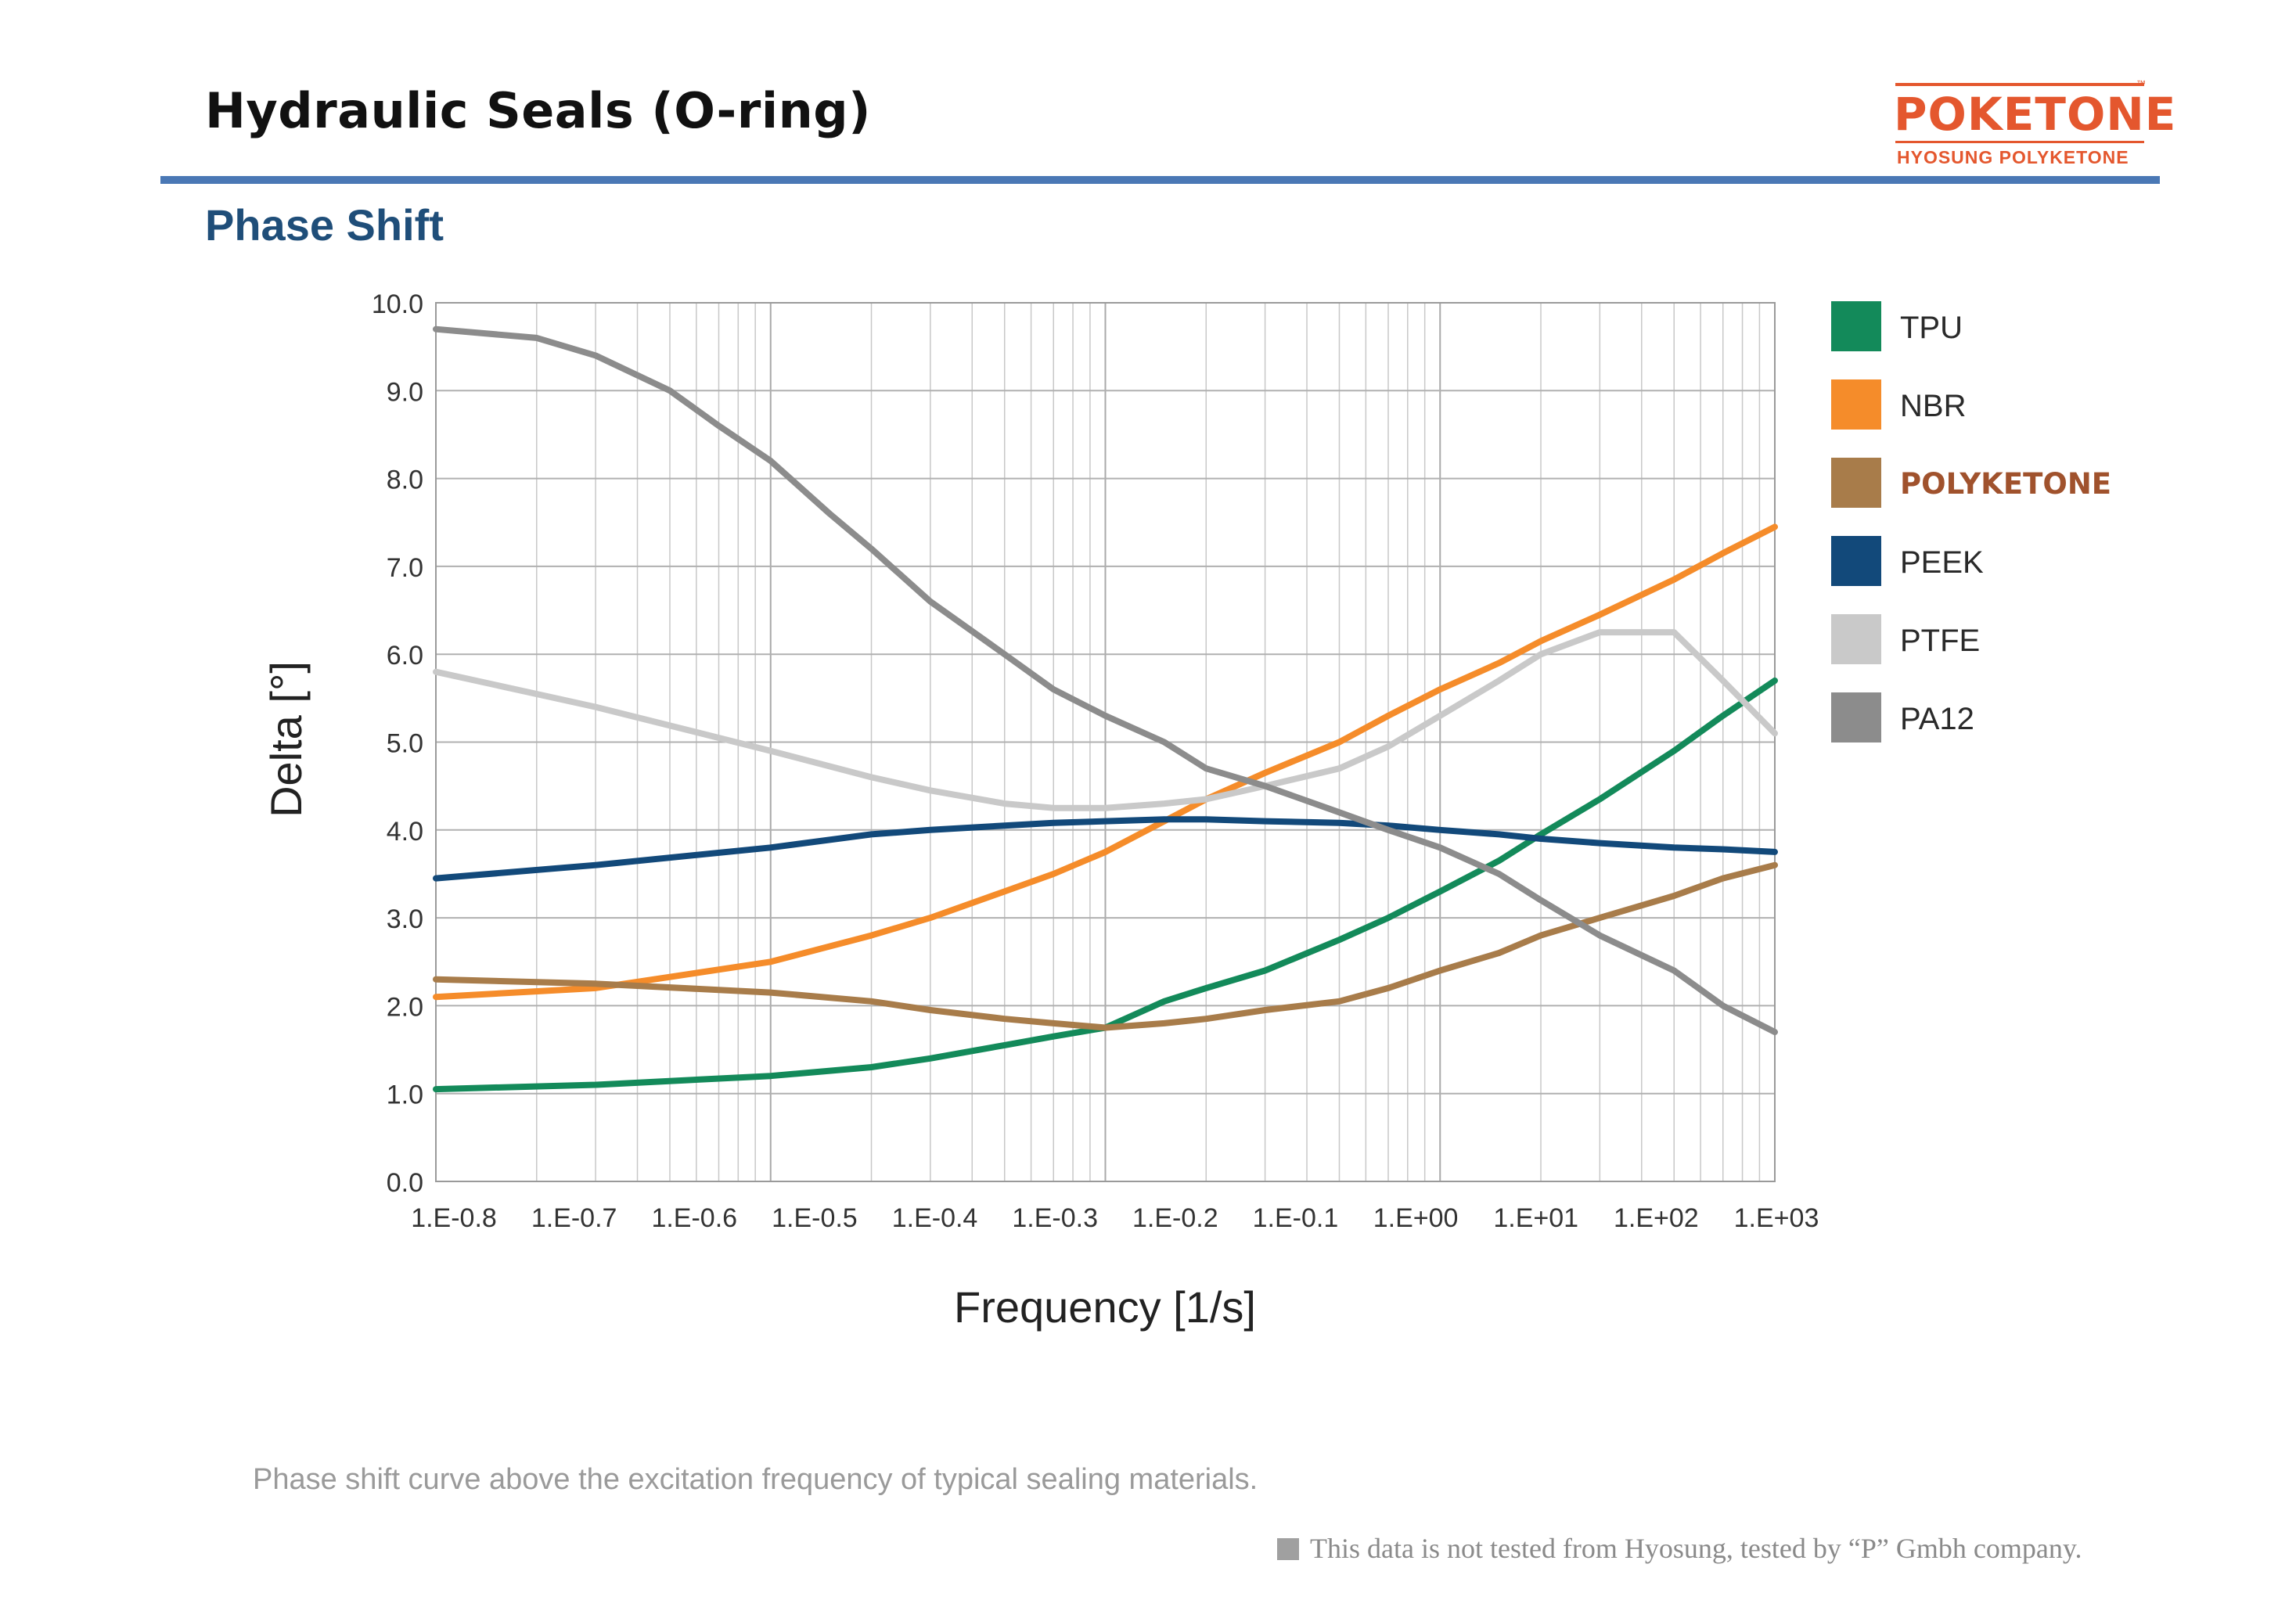 The width and height of the screenshot is (2296, 1618). Describe the element at coordinates (2020, 142) in the screenshot. I see `logo-bottom-rule` at that location.